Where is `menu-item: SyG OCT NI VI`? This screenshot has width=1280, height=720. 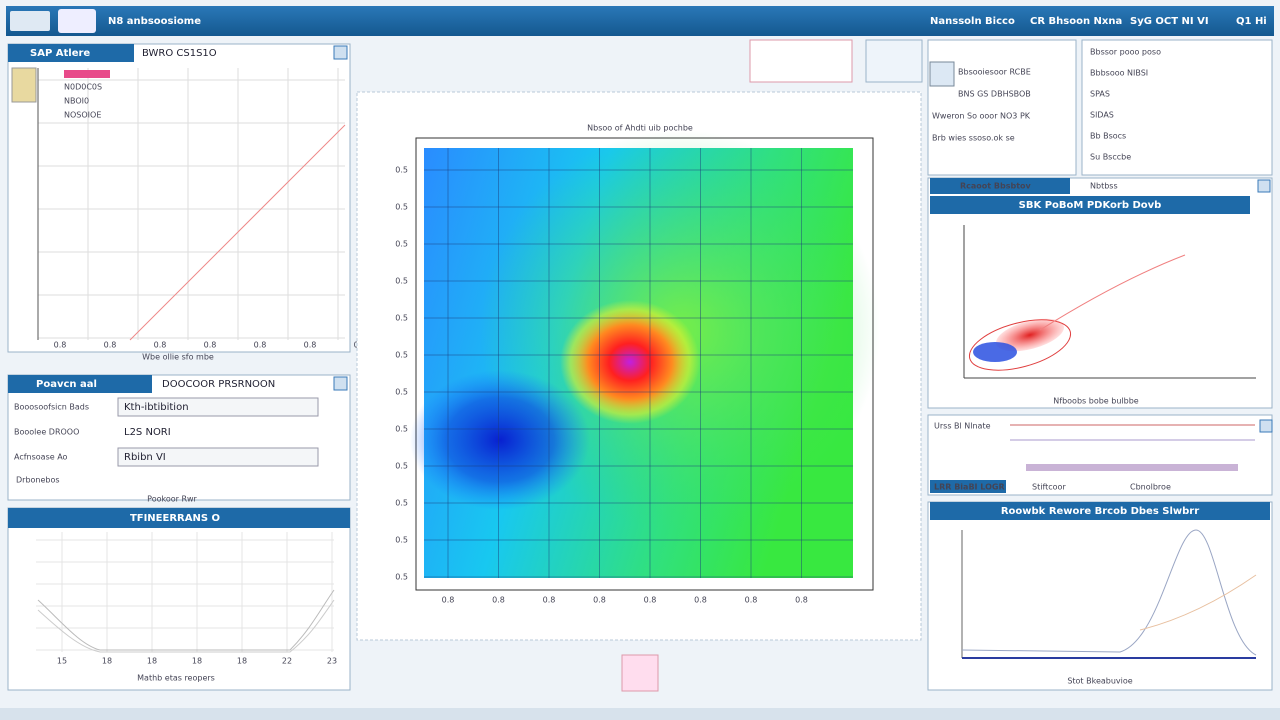
menu-item: SyG OCT NI VI is located at coordinates (1169, 21).